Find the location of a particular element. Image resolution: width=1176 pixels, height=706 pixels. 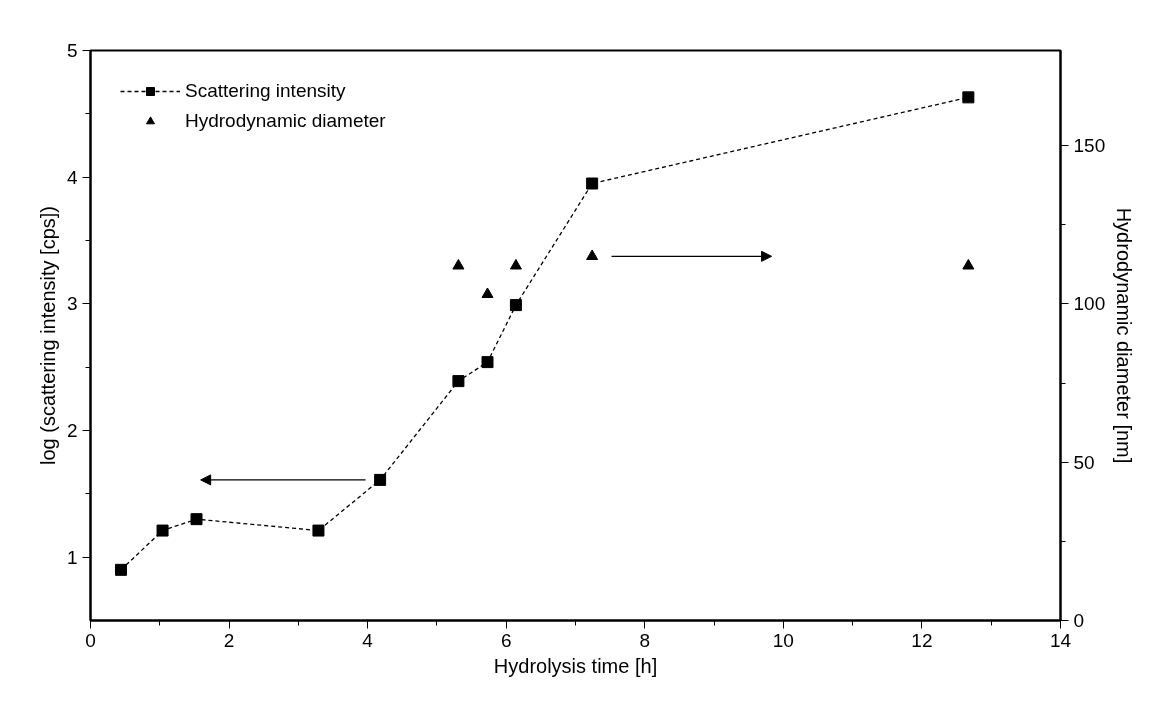

legend-label: Hydrodynamic diameter is located at coordinates (285, 121).